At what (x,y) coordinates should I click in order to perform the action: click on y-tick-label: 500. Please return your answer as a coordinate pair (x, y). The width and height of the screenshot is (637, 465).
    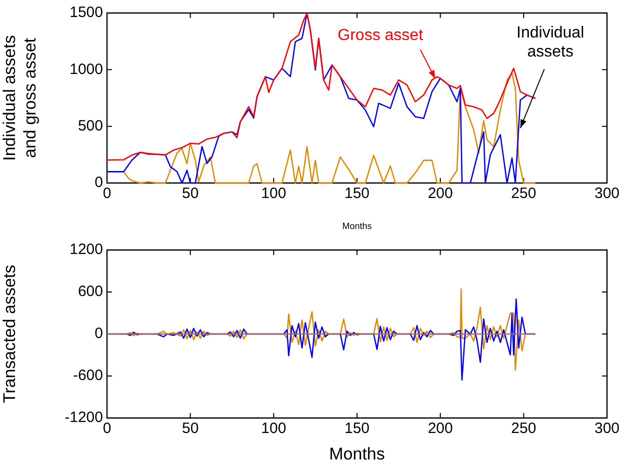
    Looking at the image, I should click on (90, 125).